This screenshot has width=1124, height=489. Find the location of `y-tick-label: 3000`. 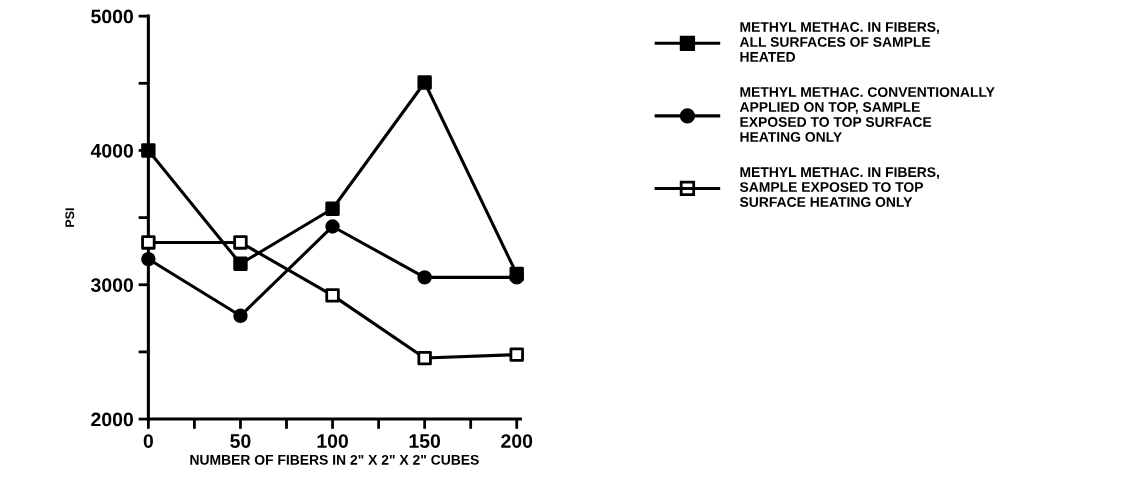

y-tick-label: 3000 is located at coordinates (111, 285).